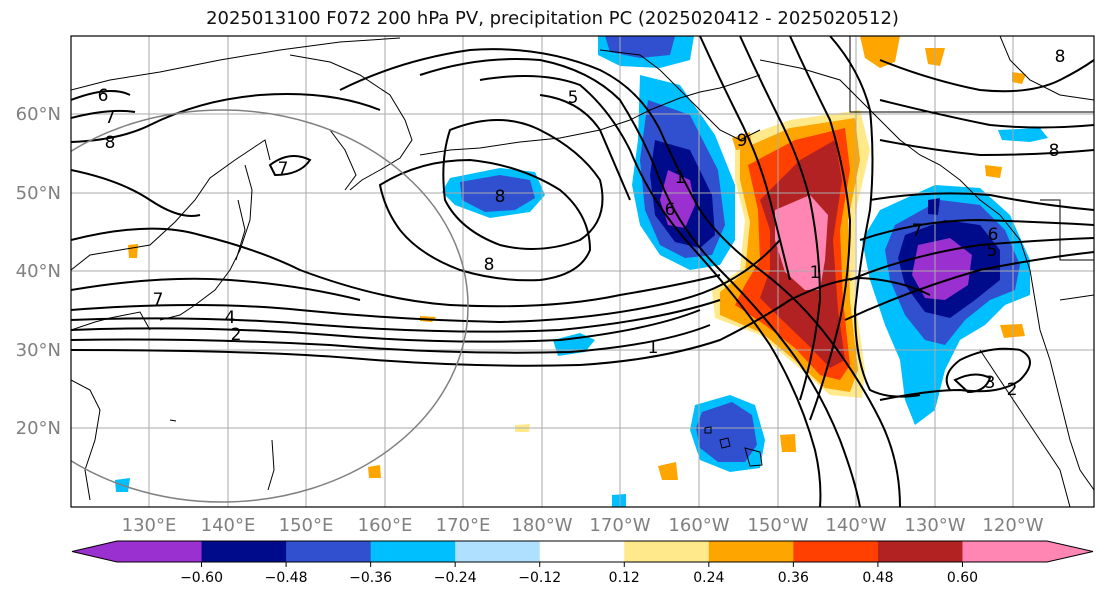 The image size is (1105, 601). What do you see at coordinates (38, 114) in the screenshot?
I see `lat-label: 60°N` at bounding box center [38, 114].